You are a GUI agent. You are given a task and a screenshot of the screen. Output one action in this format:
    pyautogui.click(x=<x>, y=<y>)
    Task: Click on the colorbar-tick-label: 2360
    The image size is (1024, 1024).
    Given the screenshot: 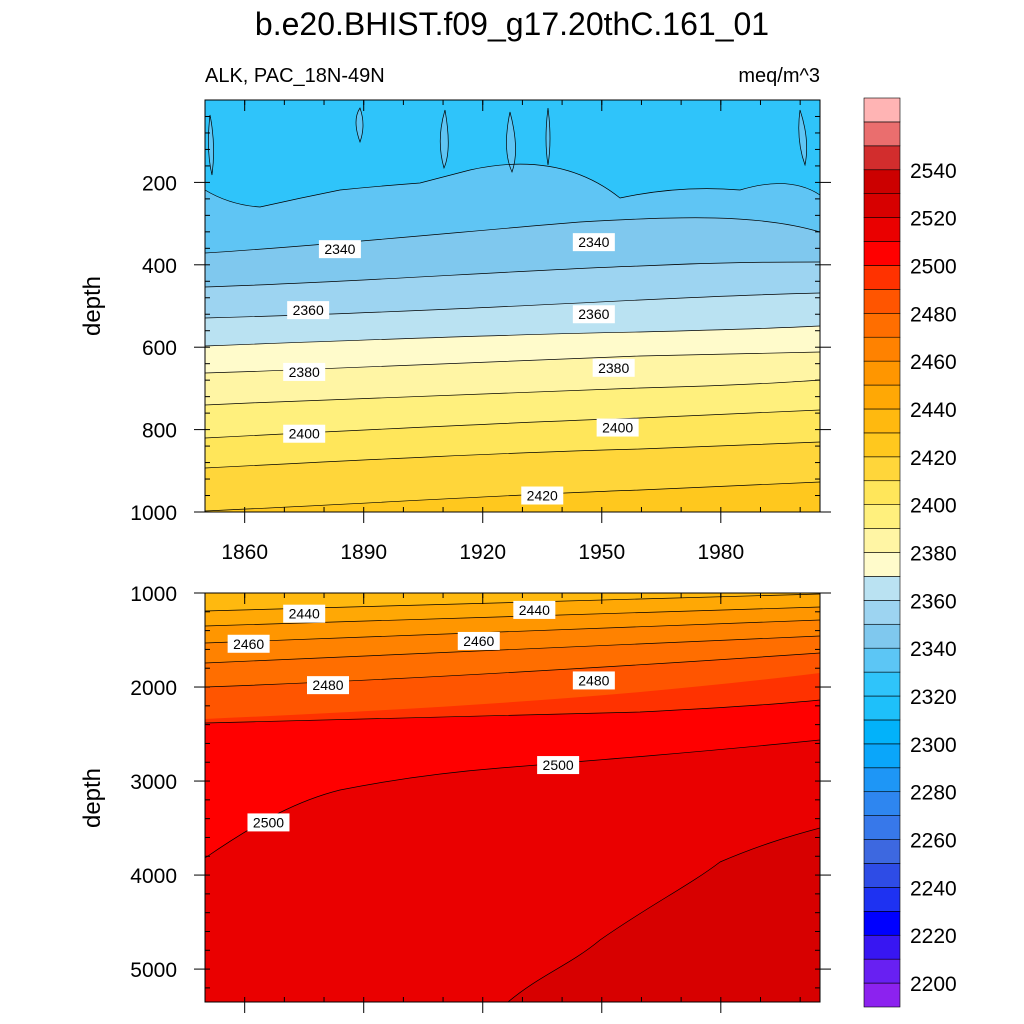 What is the action you would take?
    pyautogui.click(x=933, y=601)
    